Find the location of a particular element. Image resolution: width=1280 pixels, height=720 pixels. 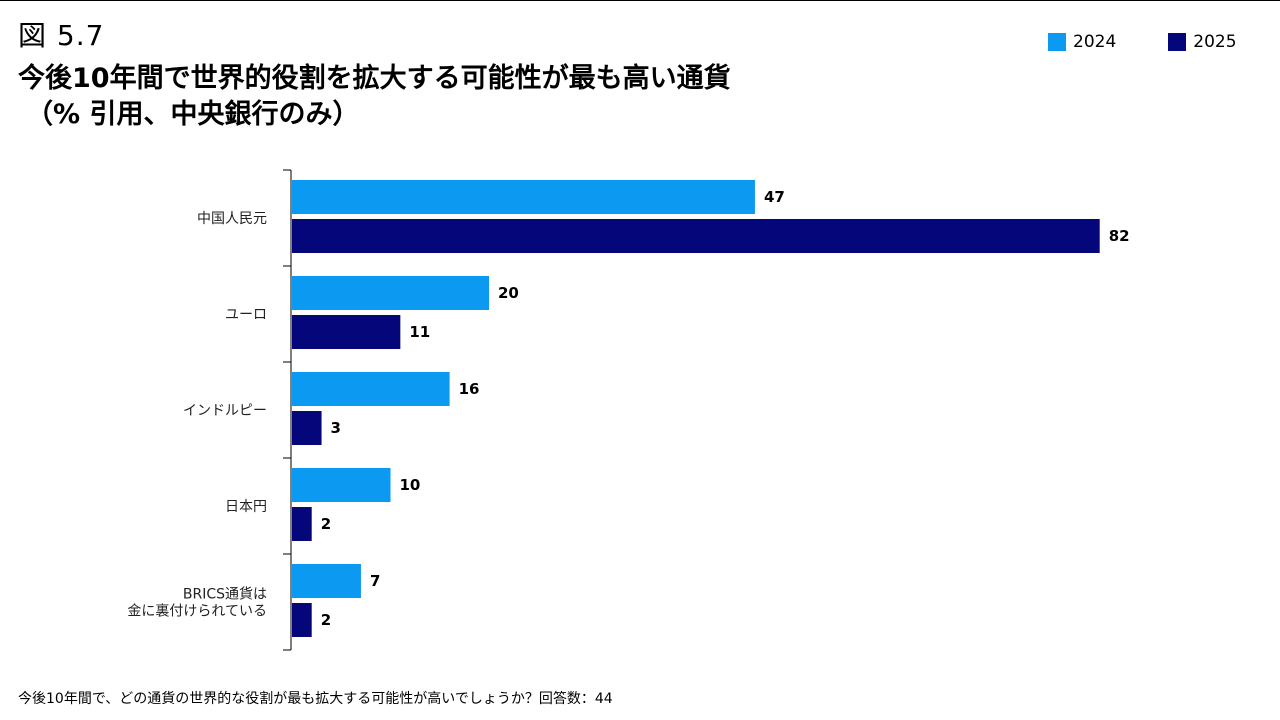

category-label: 日本円 is located at coordinates (246, 507).